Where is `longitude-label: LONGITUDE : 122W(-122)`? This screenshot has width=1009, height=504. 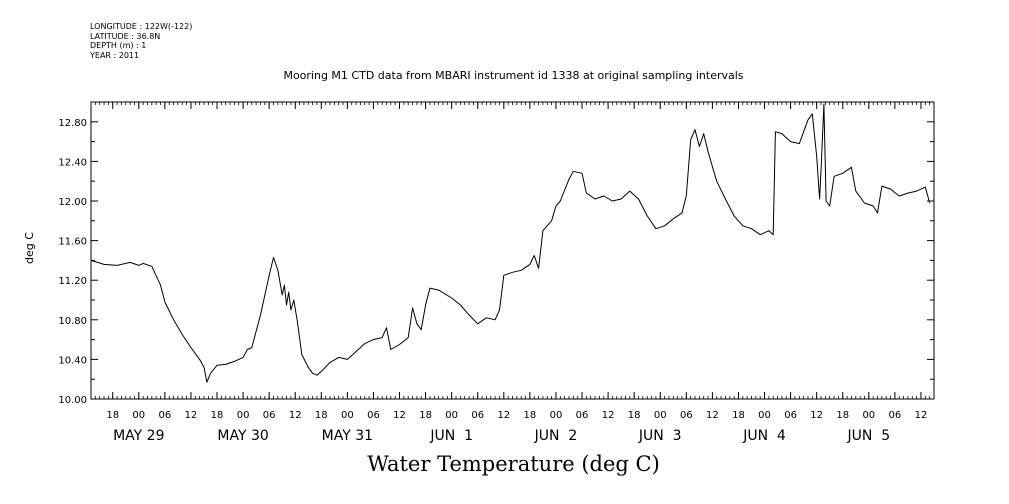
longitude-label: LONGITUDE : 122W(-122) is located at coordinates (141, 26).